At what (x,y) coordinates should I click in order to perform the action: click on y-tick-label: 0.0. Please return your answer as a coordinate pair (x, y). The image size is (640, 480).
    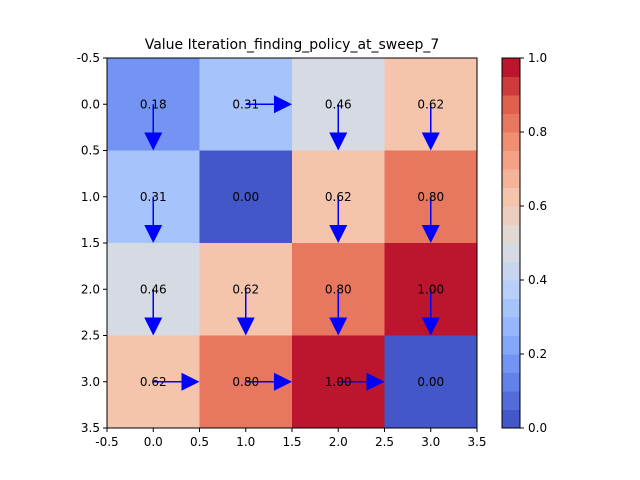
    Looking at the image, I should click on (90, 104).